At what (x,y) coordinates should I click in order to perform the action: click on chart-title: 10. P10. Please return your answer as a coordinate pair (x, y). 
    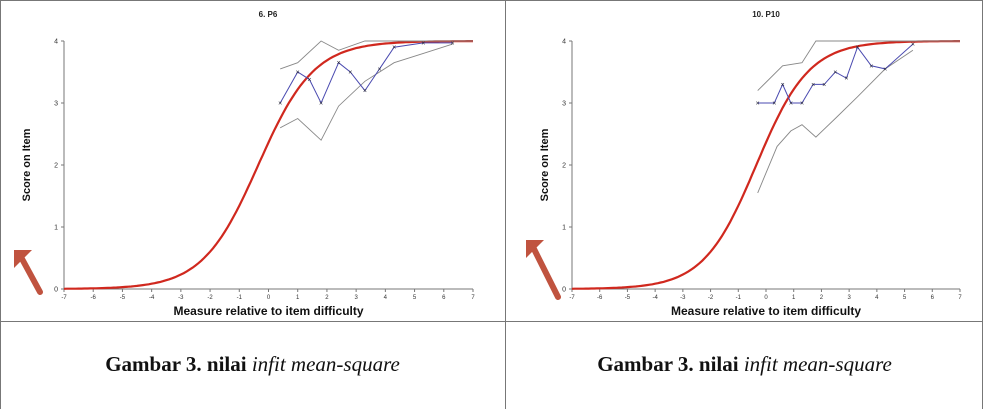
    Looking at the image, I should click on (766, 14).